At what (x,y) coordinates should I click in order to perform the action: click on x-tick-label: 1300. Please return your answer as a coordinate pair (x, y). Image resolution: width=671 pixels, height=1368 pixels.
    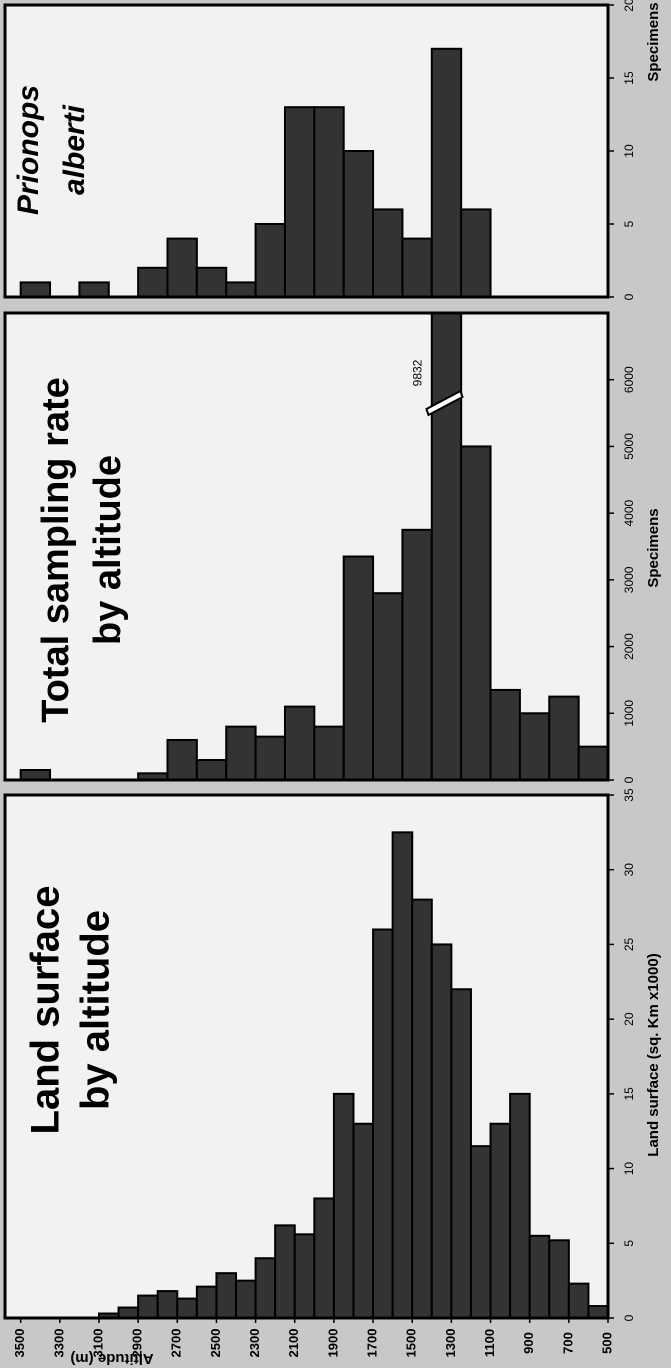
    Looking at the image, I should click on (450, 1343).